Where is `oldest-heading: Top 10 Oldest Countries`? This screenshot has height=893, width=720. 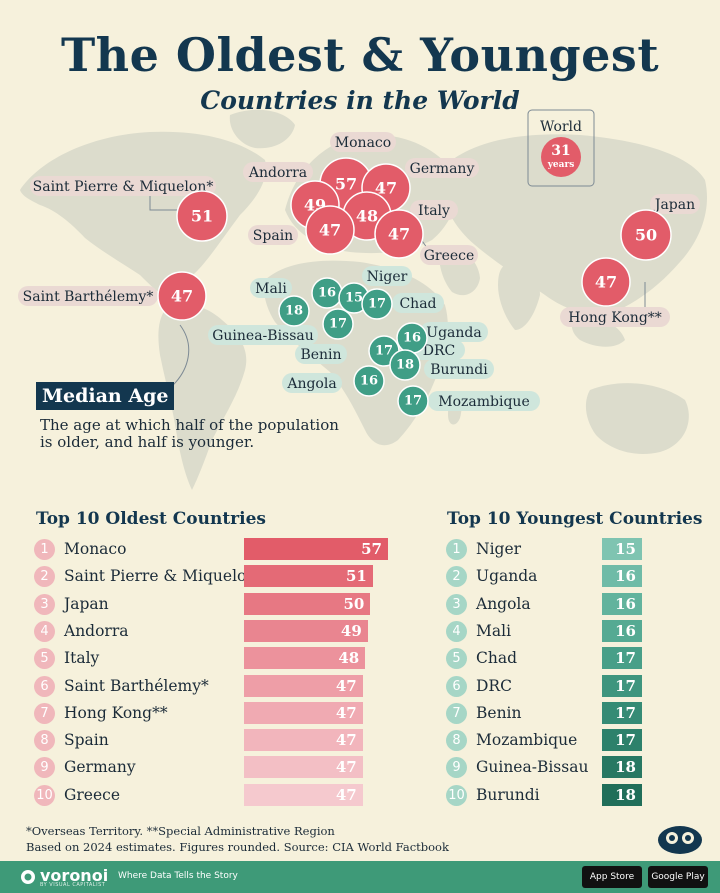 oldest-heading: Top 10 Oldest Countries is located at coordinates (151, 519).